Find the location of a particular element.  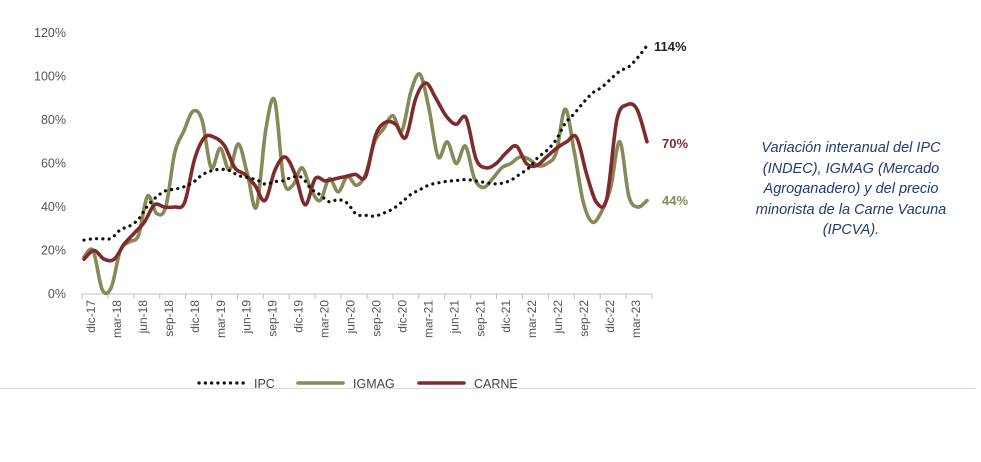

legend-label-carne: CARNE is located at coordinates (496, 384).